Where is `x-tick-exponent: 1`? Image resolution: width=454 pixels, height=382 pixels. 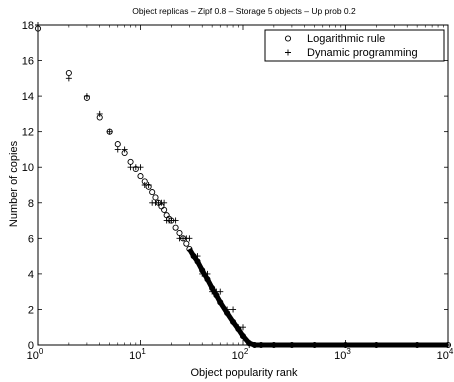 x-tick-exponent: 1 is located at coordinates (143, 351).